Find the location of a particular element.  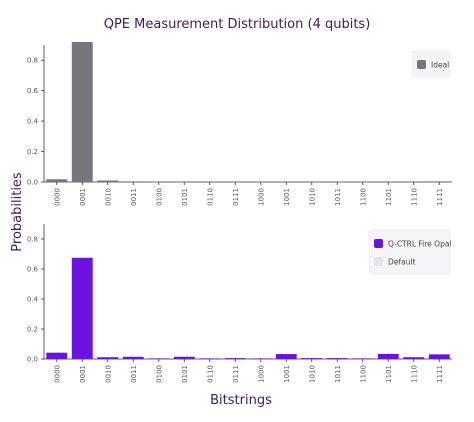

legend-label: Q-CTRL Fire Opal is located at coordinates (420, 244).